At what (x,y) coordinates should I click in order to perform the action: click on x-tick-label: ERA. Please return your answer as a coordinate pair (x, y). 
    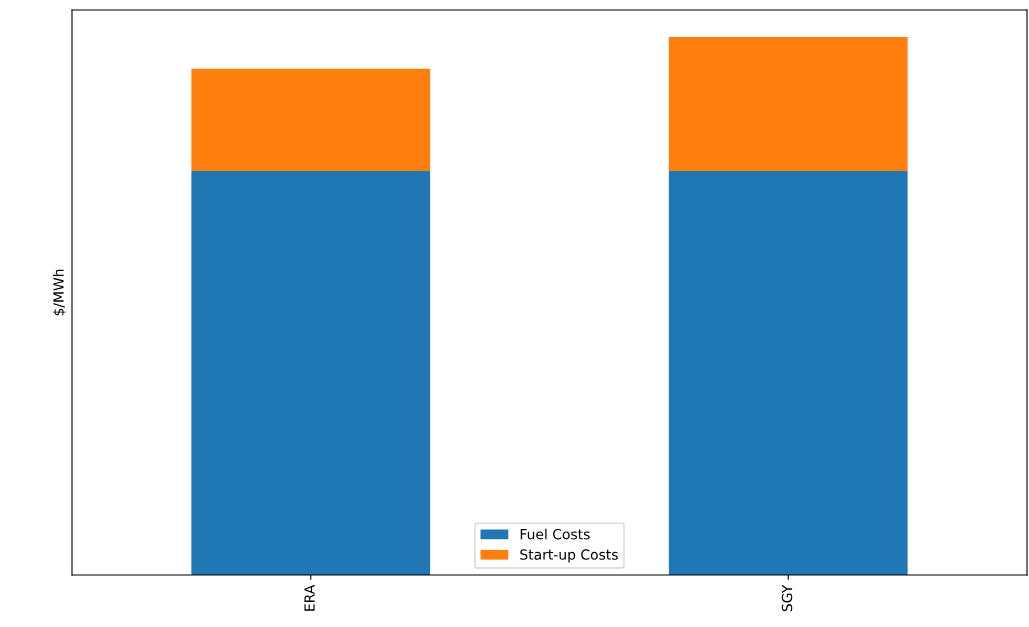
    Looking at the image, I should click on (309, 597).